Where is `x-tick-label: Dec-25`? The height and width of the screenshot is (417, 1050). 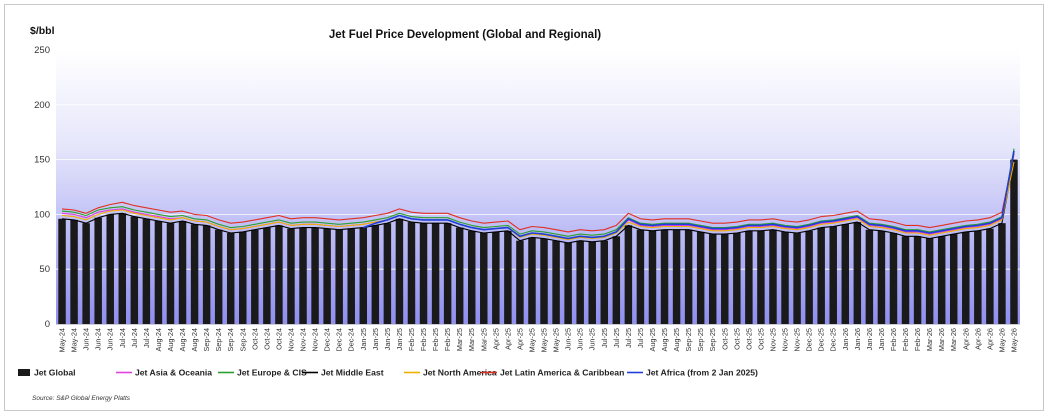
x-tick-label: Dec-25 is located at coordinates (821, 340).